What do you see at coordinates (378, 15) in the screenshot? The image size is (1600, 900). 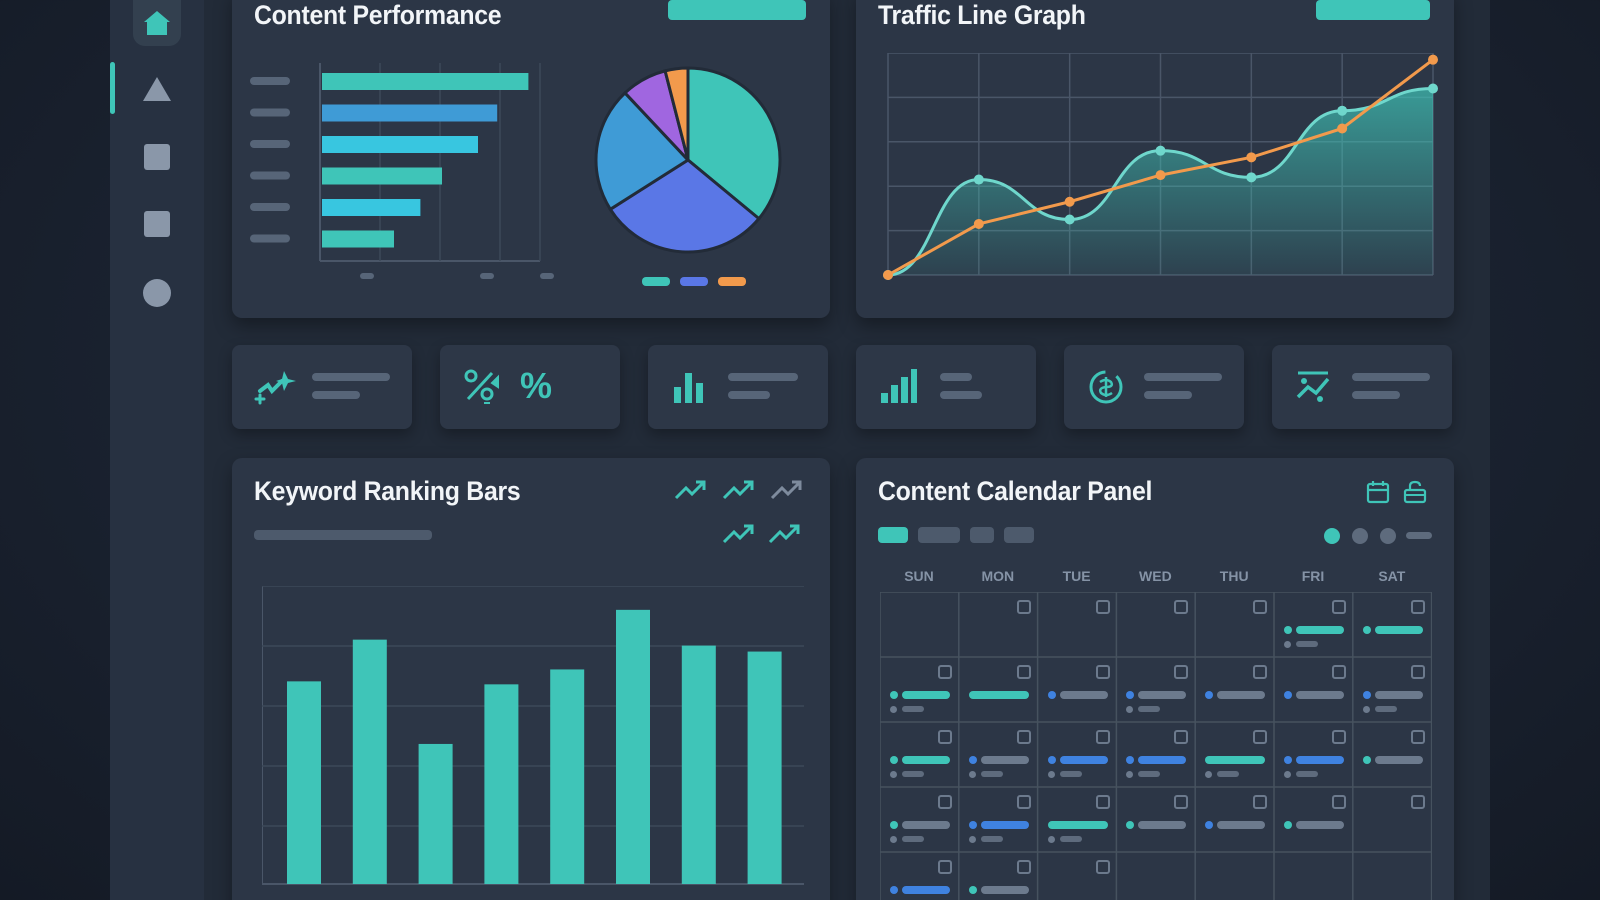 I see `panel-title: Content Performance` at bounding box center [378, 15].